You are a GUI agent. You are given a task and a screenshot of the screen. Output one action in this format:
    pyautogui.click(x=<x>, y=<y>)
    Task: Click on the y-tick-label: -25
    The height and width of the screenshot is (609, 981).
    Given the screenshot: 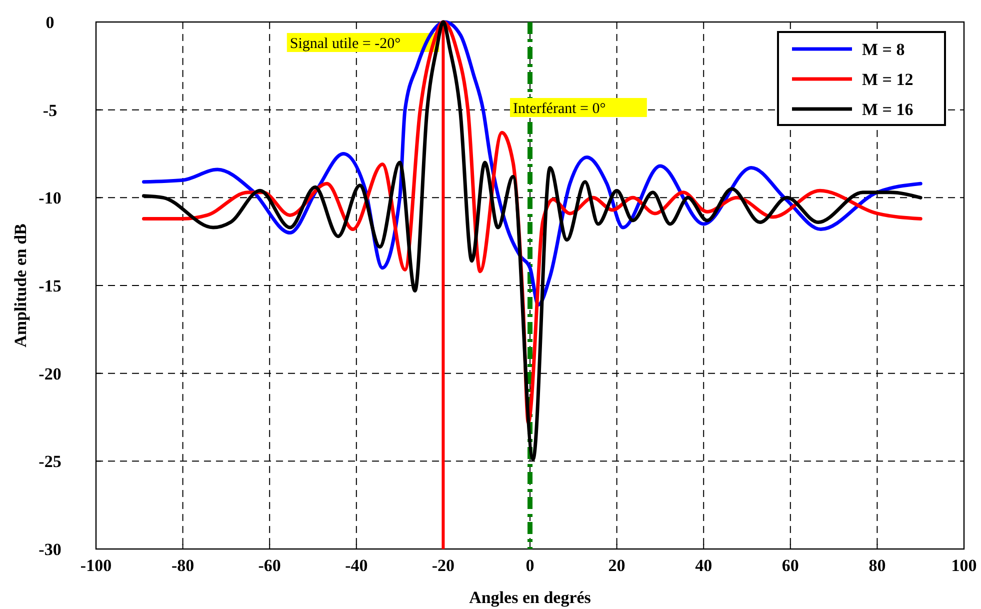 What is the action you would take?
    pyautogui.click(x=50, y=462)
    